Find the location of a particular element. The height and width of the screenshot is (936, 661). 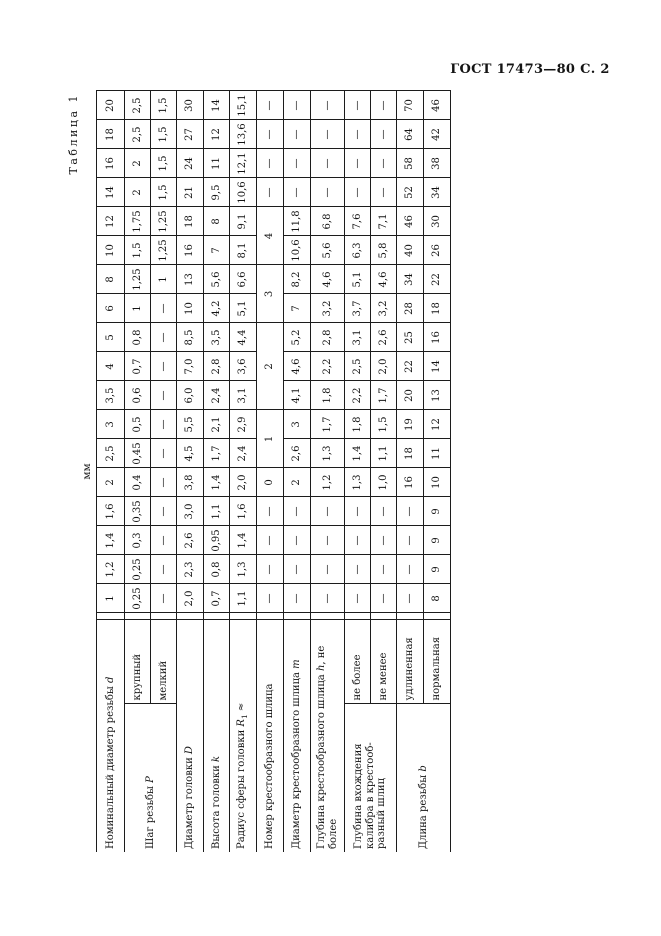

value-cell: 0,3 is located at coordinates (137, 540).